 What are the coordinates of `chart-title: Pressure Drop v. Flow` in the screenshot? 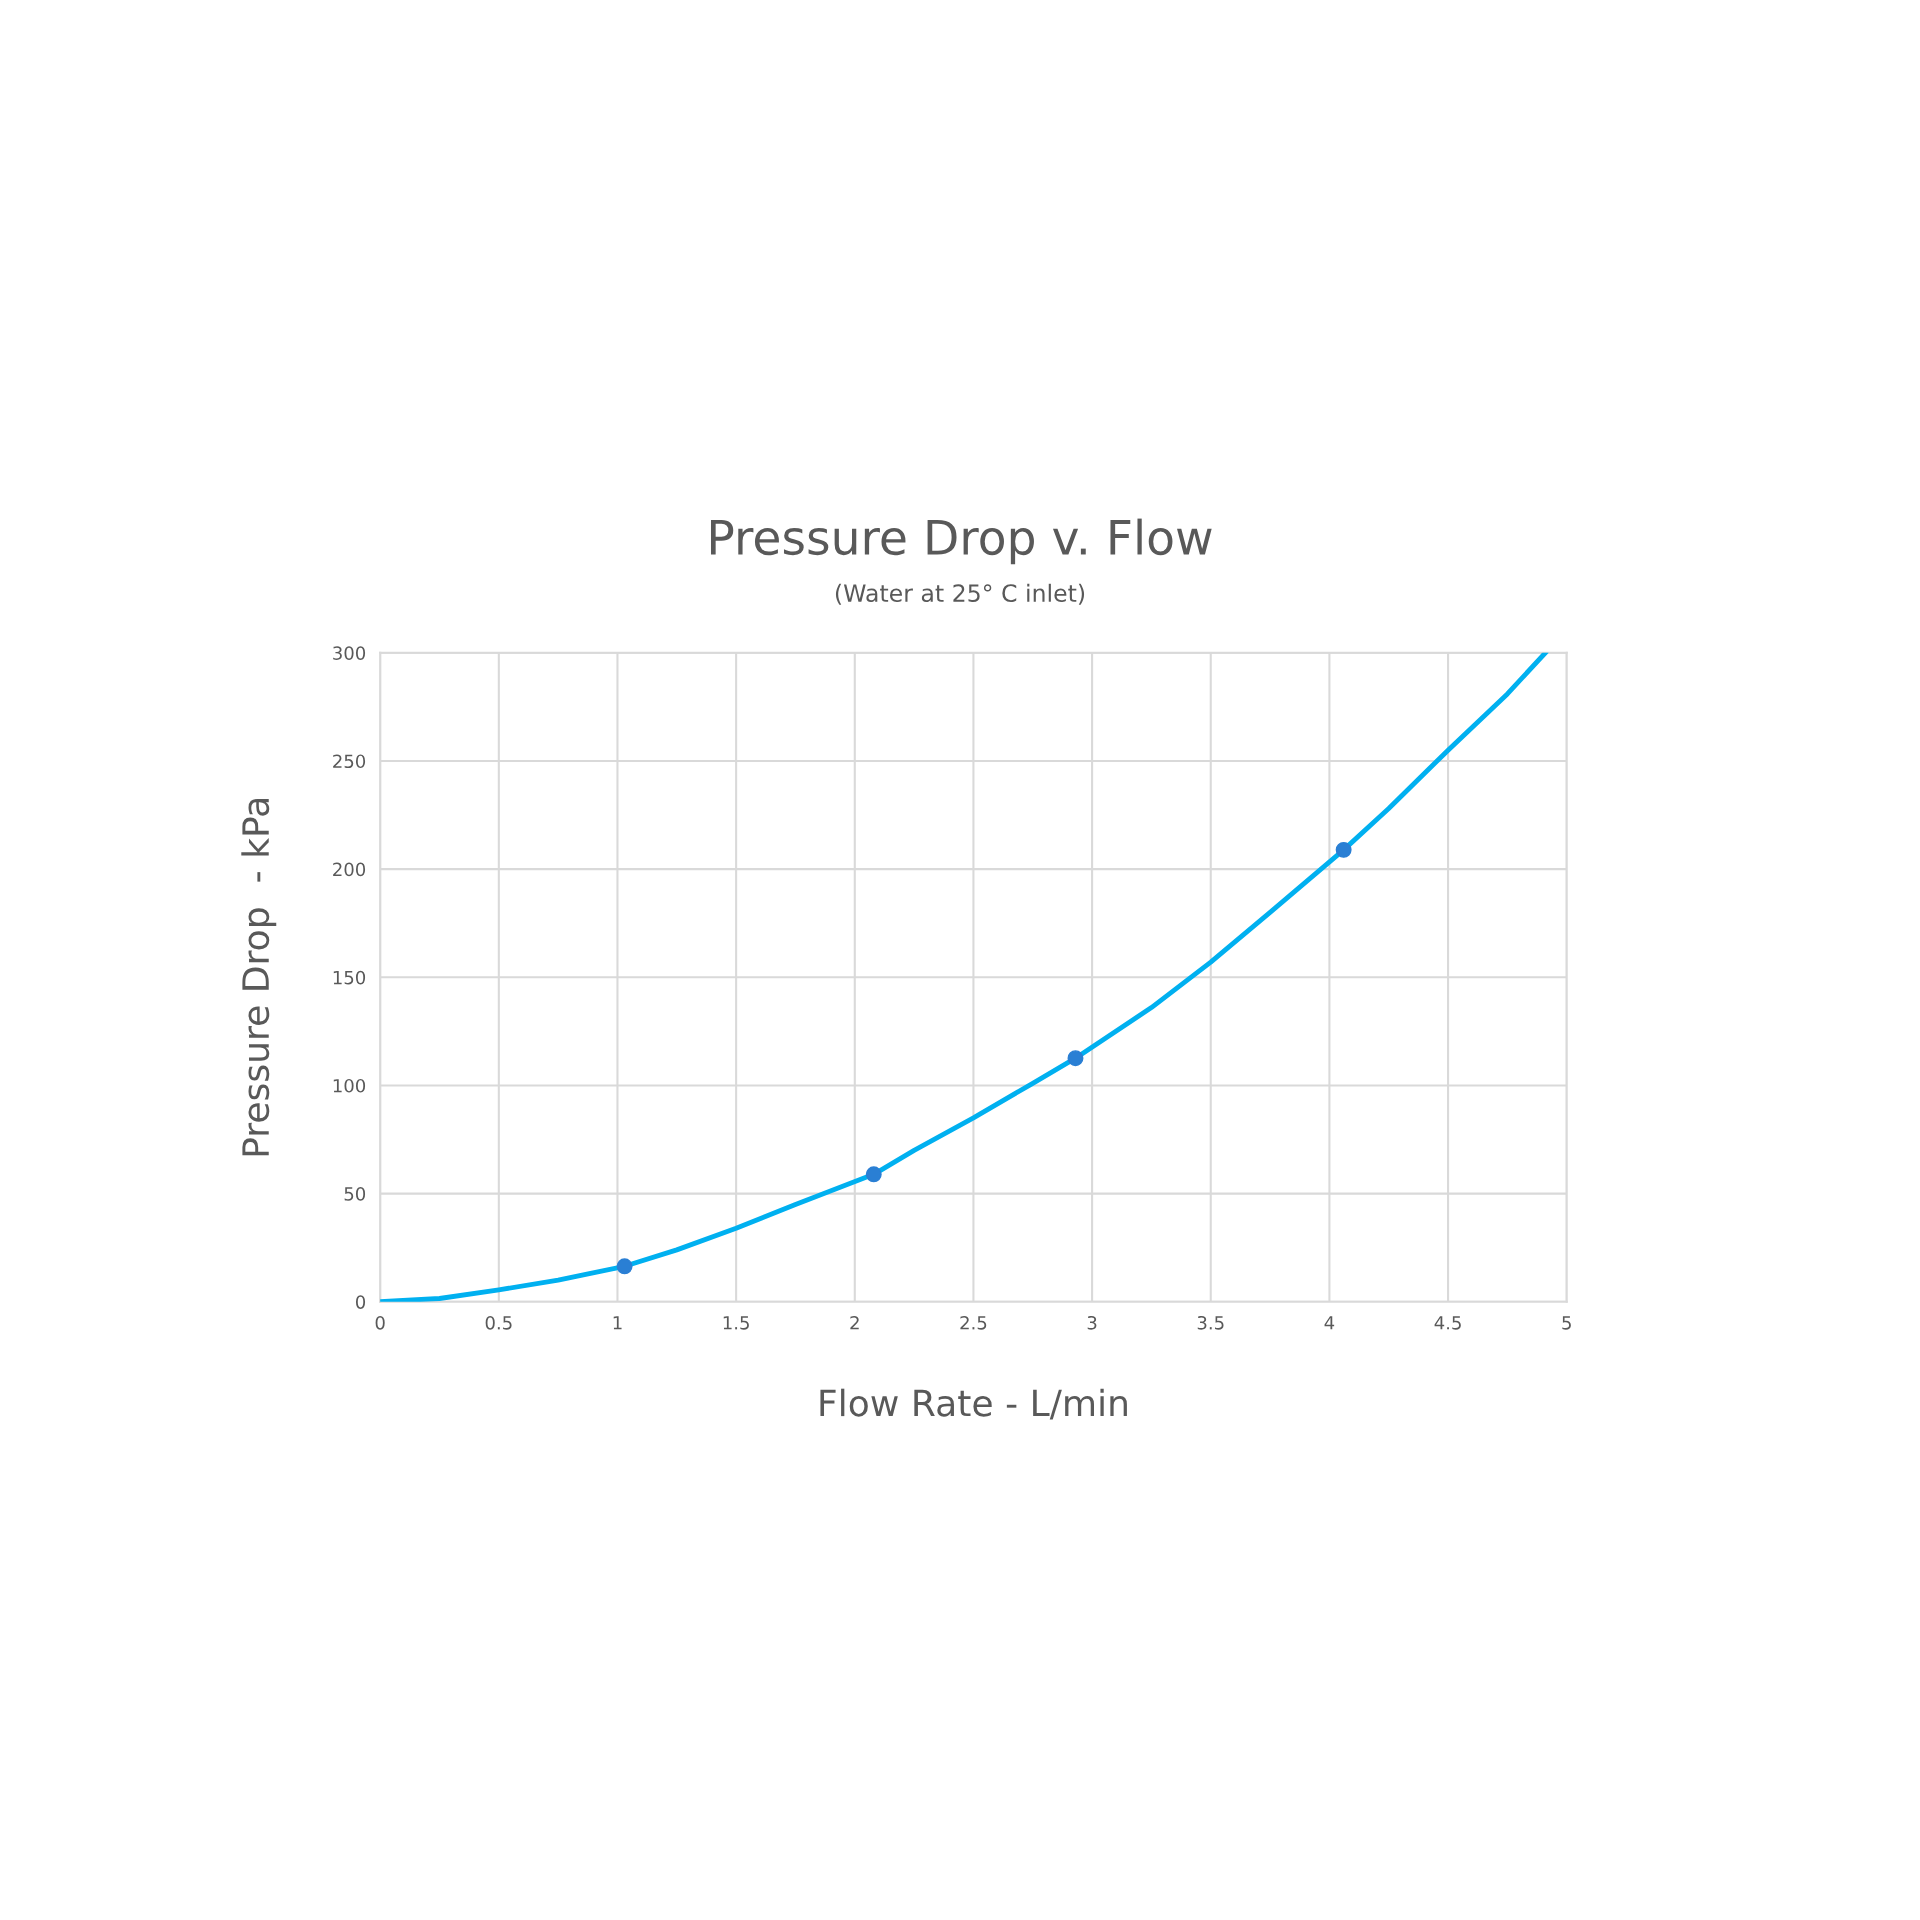 It's located at (961, 541).